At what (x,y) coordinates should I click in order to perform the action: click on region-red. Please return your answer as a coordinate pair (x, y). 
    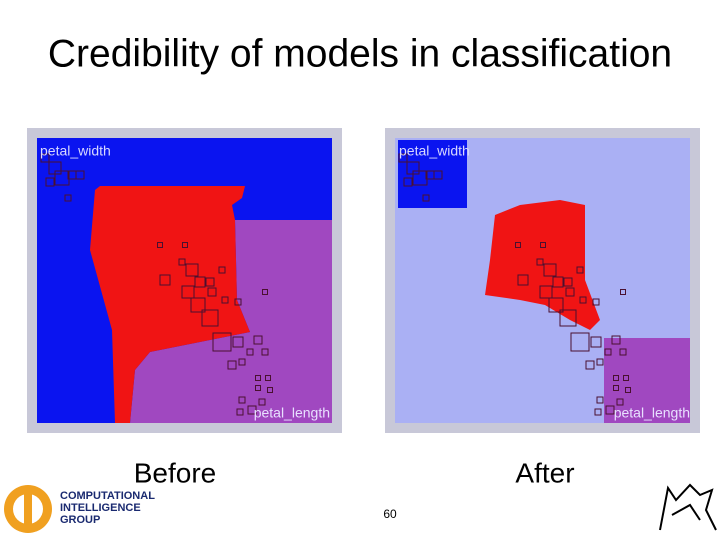
    Looking at the image, I should click on (170, 304).